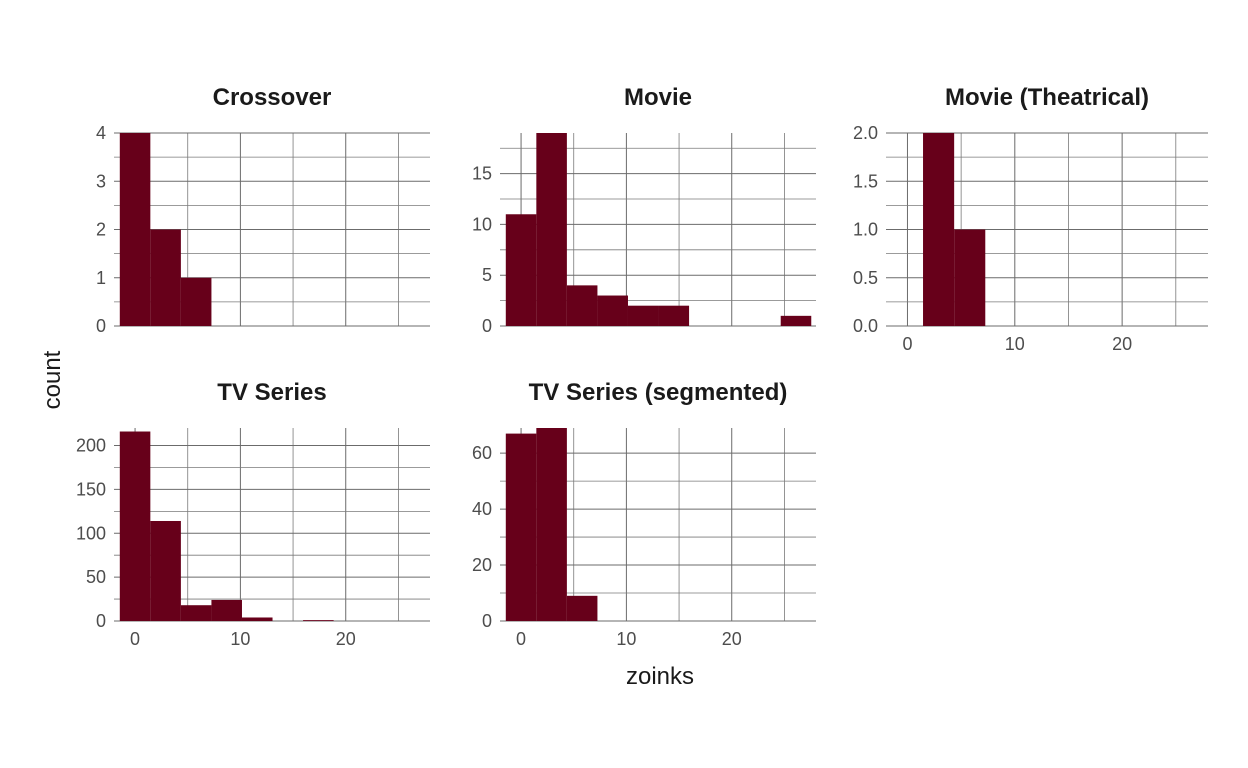 The width and height of the screenshot is (1248, 768). I want to click on y-tick-label: 1.5, so click(865, 181).